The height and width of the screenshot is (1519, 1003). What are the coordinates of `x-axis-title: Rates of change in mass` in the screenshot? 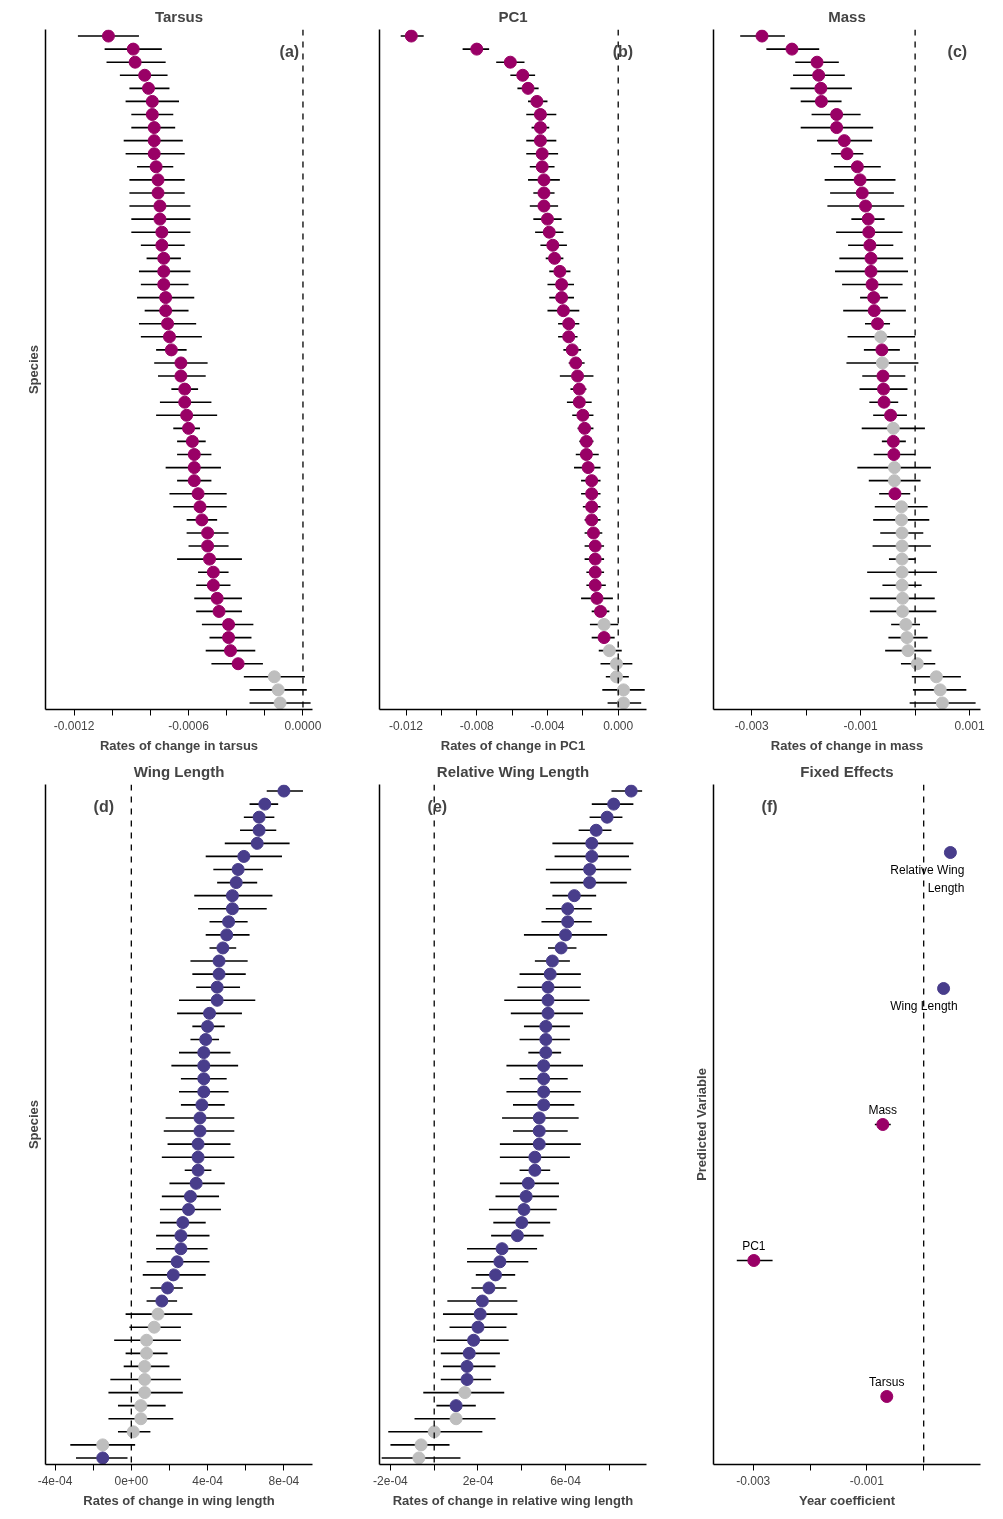 It's located at (847, 745).